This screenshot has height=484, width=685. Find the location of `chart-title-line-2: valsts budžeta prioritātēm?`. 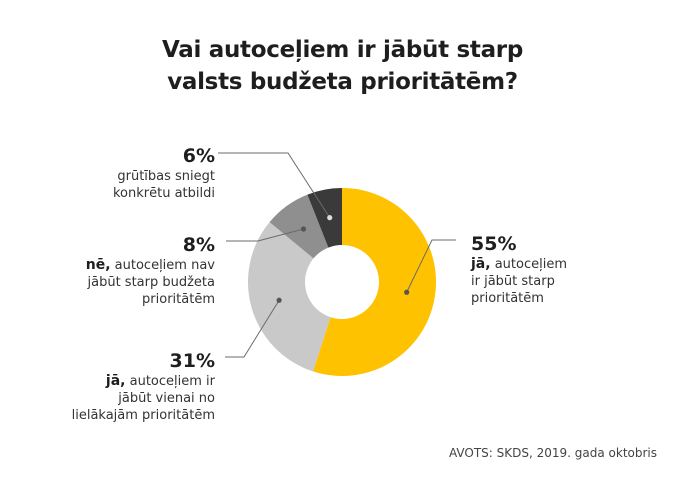

chart-title-line-2: valsts budžeta prioritātēm? is located at coordinates (342, 82).